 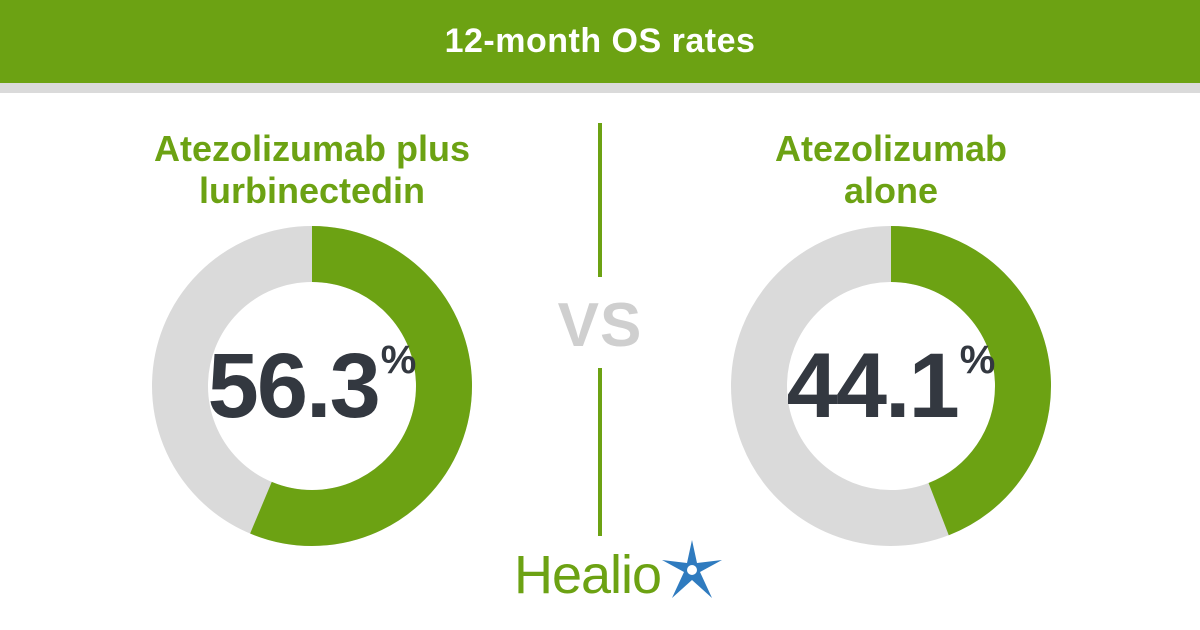 I want to click on value-number-right: 44.1, so click(x=873, y=385).